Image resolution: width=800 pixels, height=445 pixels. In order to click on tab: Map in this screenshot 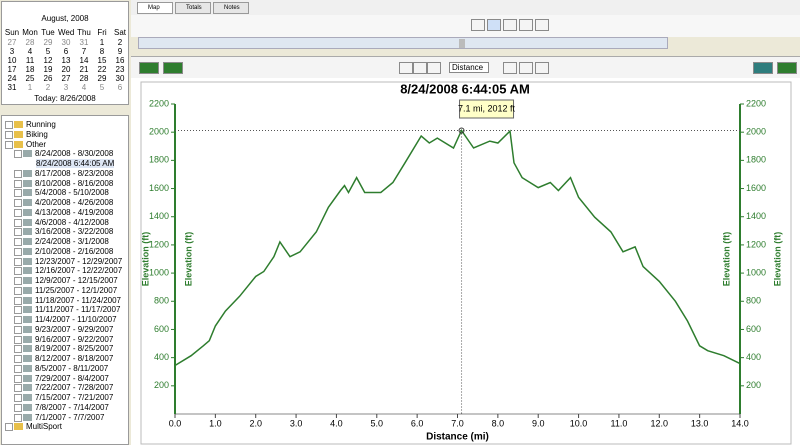, I will do `click(155, 8)`.